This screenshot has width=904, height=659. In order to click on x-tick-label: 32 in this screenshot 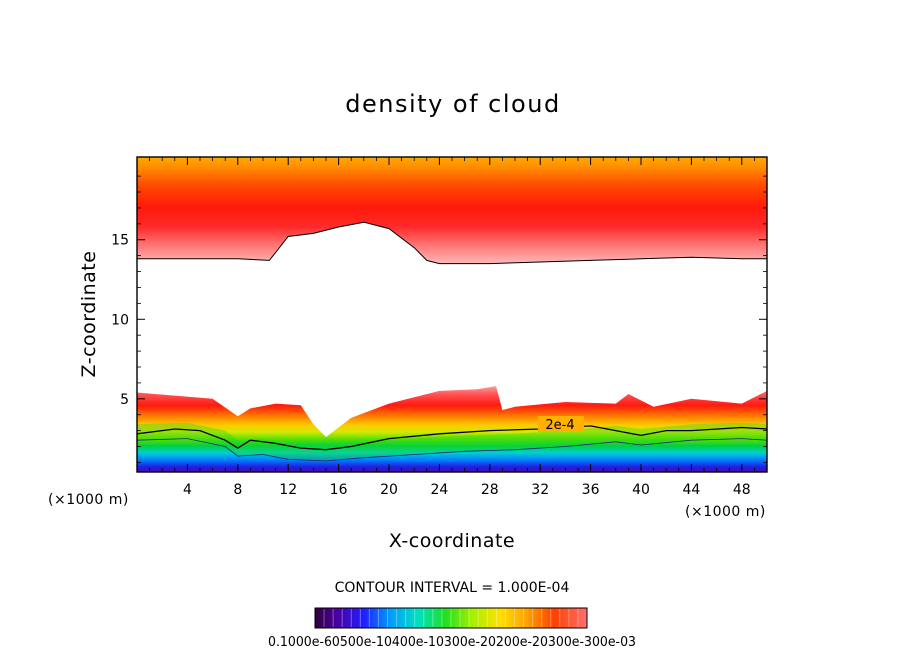, I will do `click(540, 490)`.